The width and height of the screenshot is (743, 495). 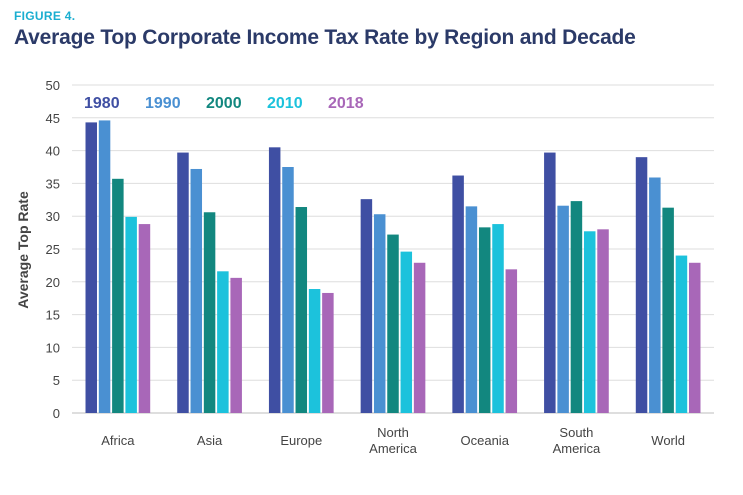 I want to click on x-category-label: Africa, so click(x=118, y=440).